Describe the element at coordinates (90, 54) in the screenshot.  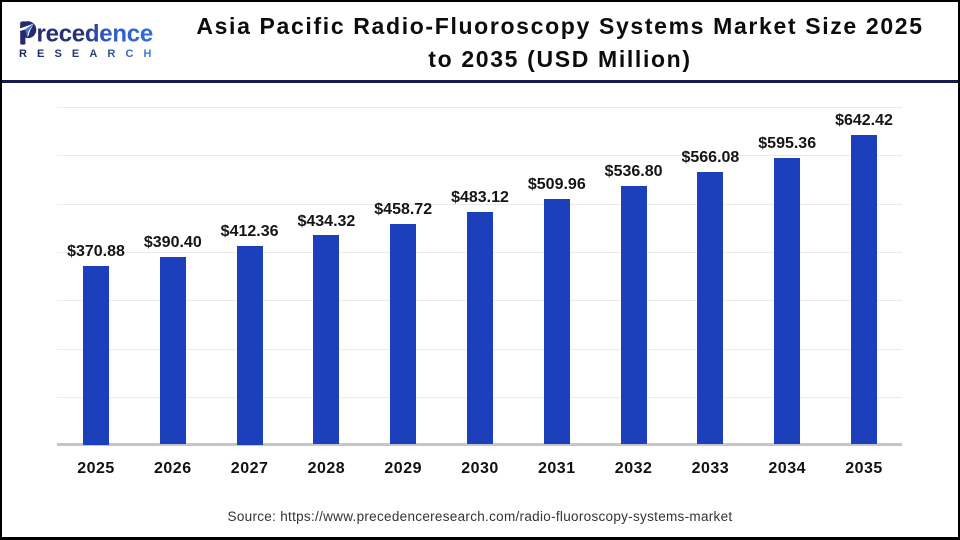
I see `svg-text: RESEARCH` at that location.